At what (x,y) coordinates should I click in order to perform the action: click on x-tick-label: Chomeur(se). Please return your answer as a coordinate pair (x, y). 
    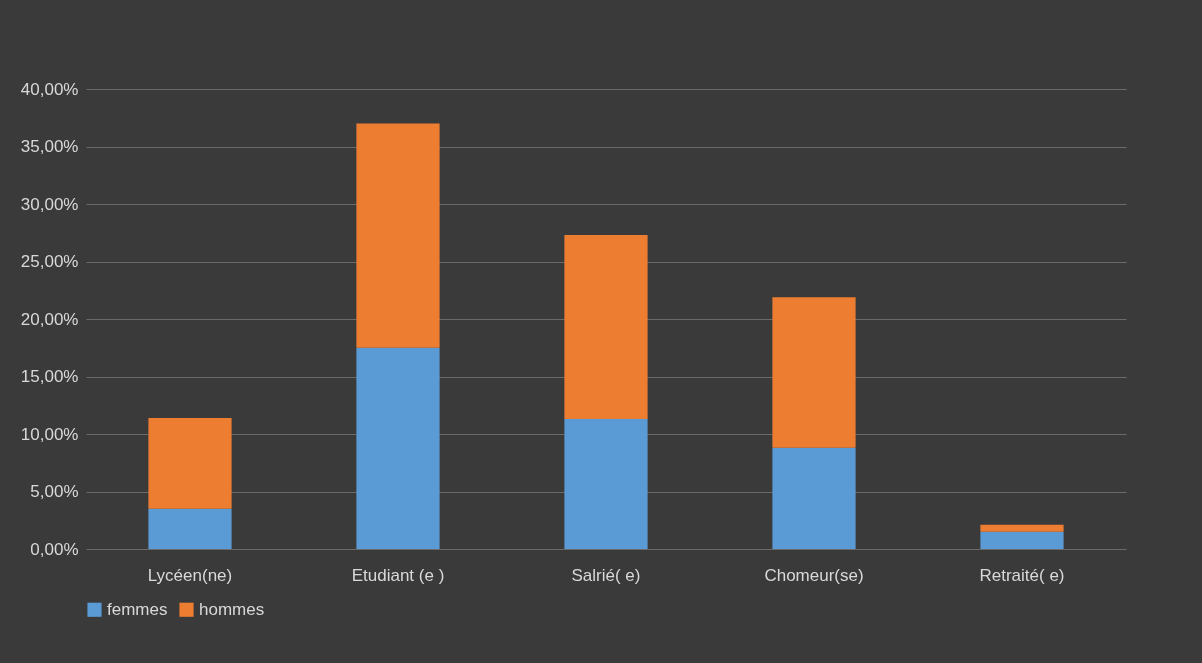
    Looking at the image, I should click on (814, 575).